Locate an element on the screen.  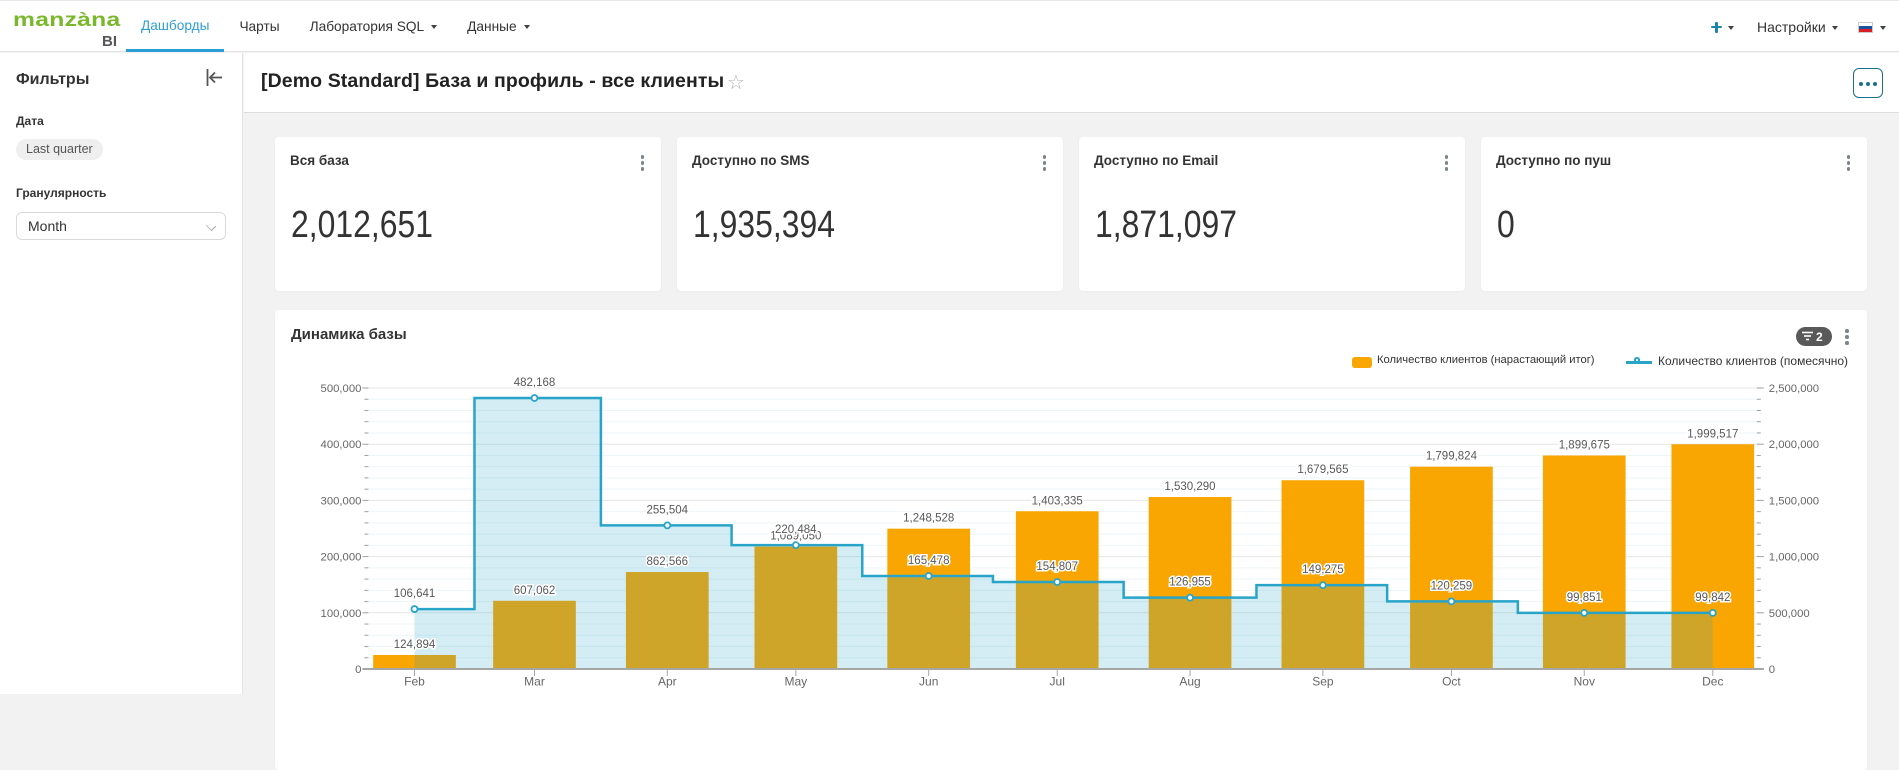
svg-text: 300,000 is located at coordinates (341, 501).